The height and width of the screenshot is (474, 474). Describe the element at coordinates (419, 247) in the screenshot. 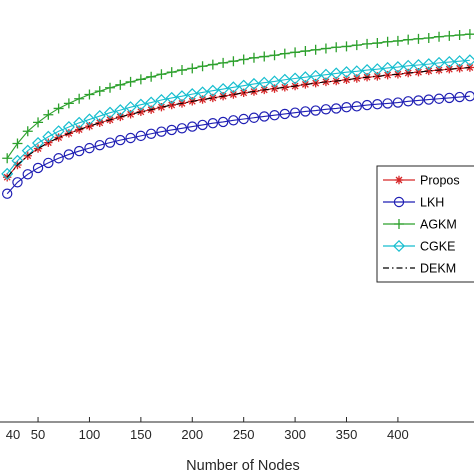

I see `legend-entry: CGKE` at that location.